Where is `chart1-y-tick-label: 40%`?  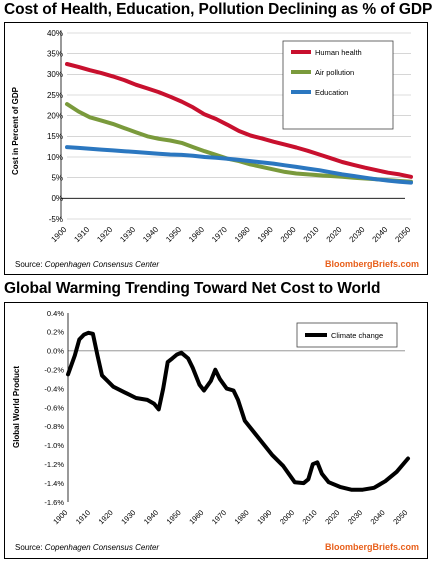 chart1-y-tick-label: 40% is located at coordinates (55, 33).